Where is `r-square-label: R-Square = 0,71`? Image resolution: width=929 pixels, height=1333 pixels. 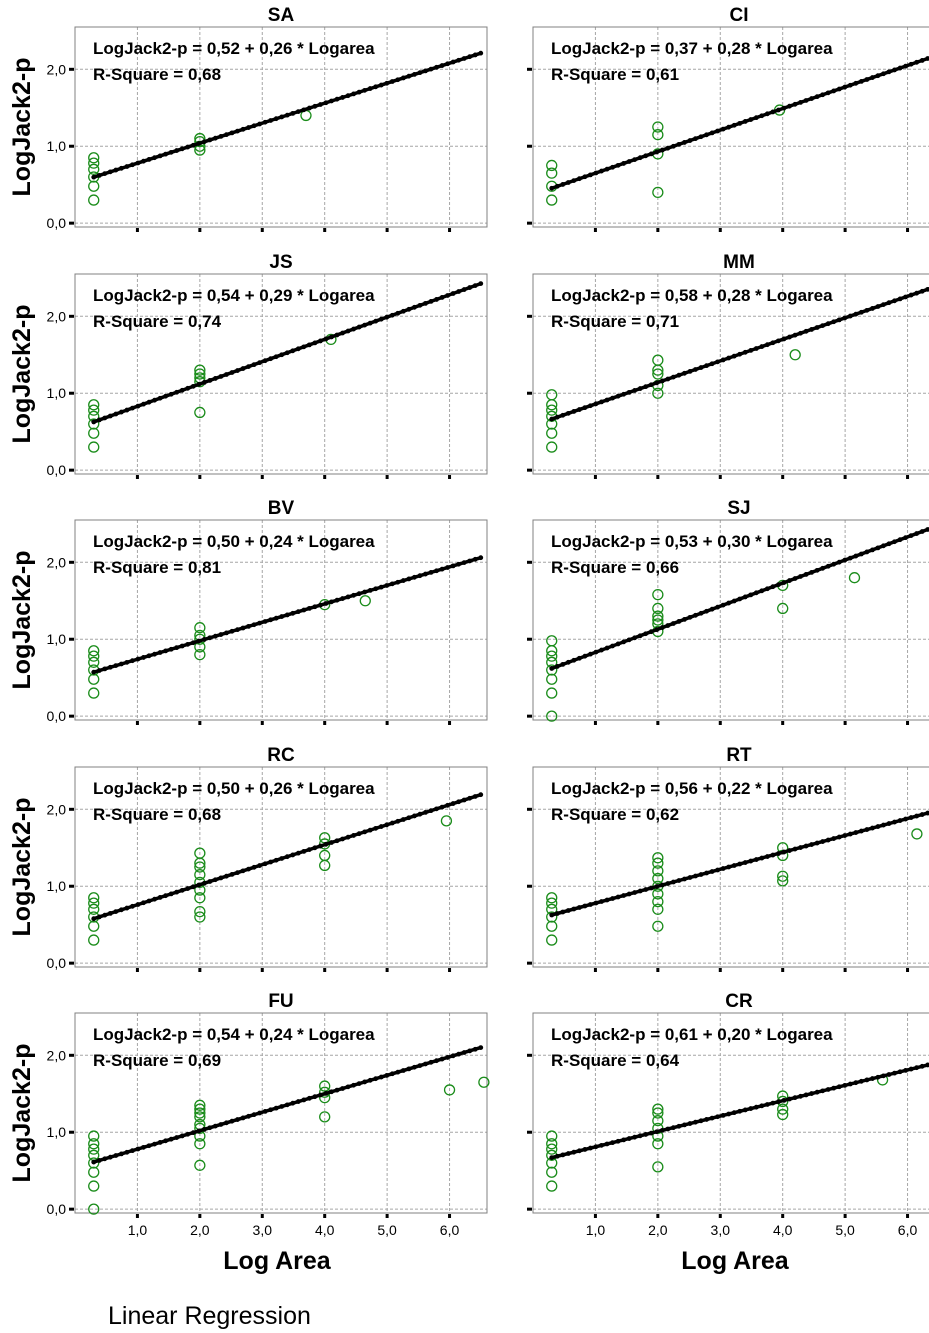
r-square-label: R-Square = 0,71 is located at coordinates (615, 321).